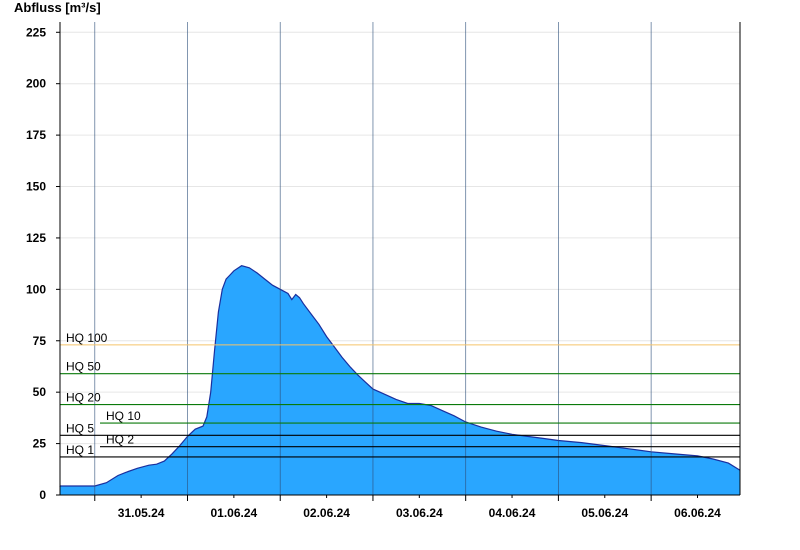 The width and height of the screenshot is (800, 550). What do you see at coordinates (36, 135) in the screenshot?
I see `y-tick-label: 175` at bounding box center [36, 135].